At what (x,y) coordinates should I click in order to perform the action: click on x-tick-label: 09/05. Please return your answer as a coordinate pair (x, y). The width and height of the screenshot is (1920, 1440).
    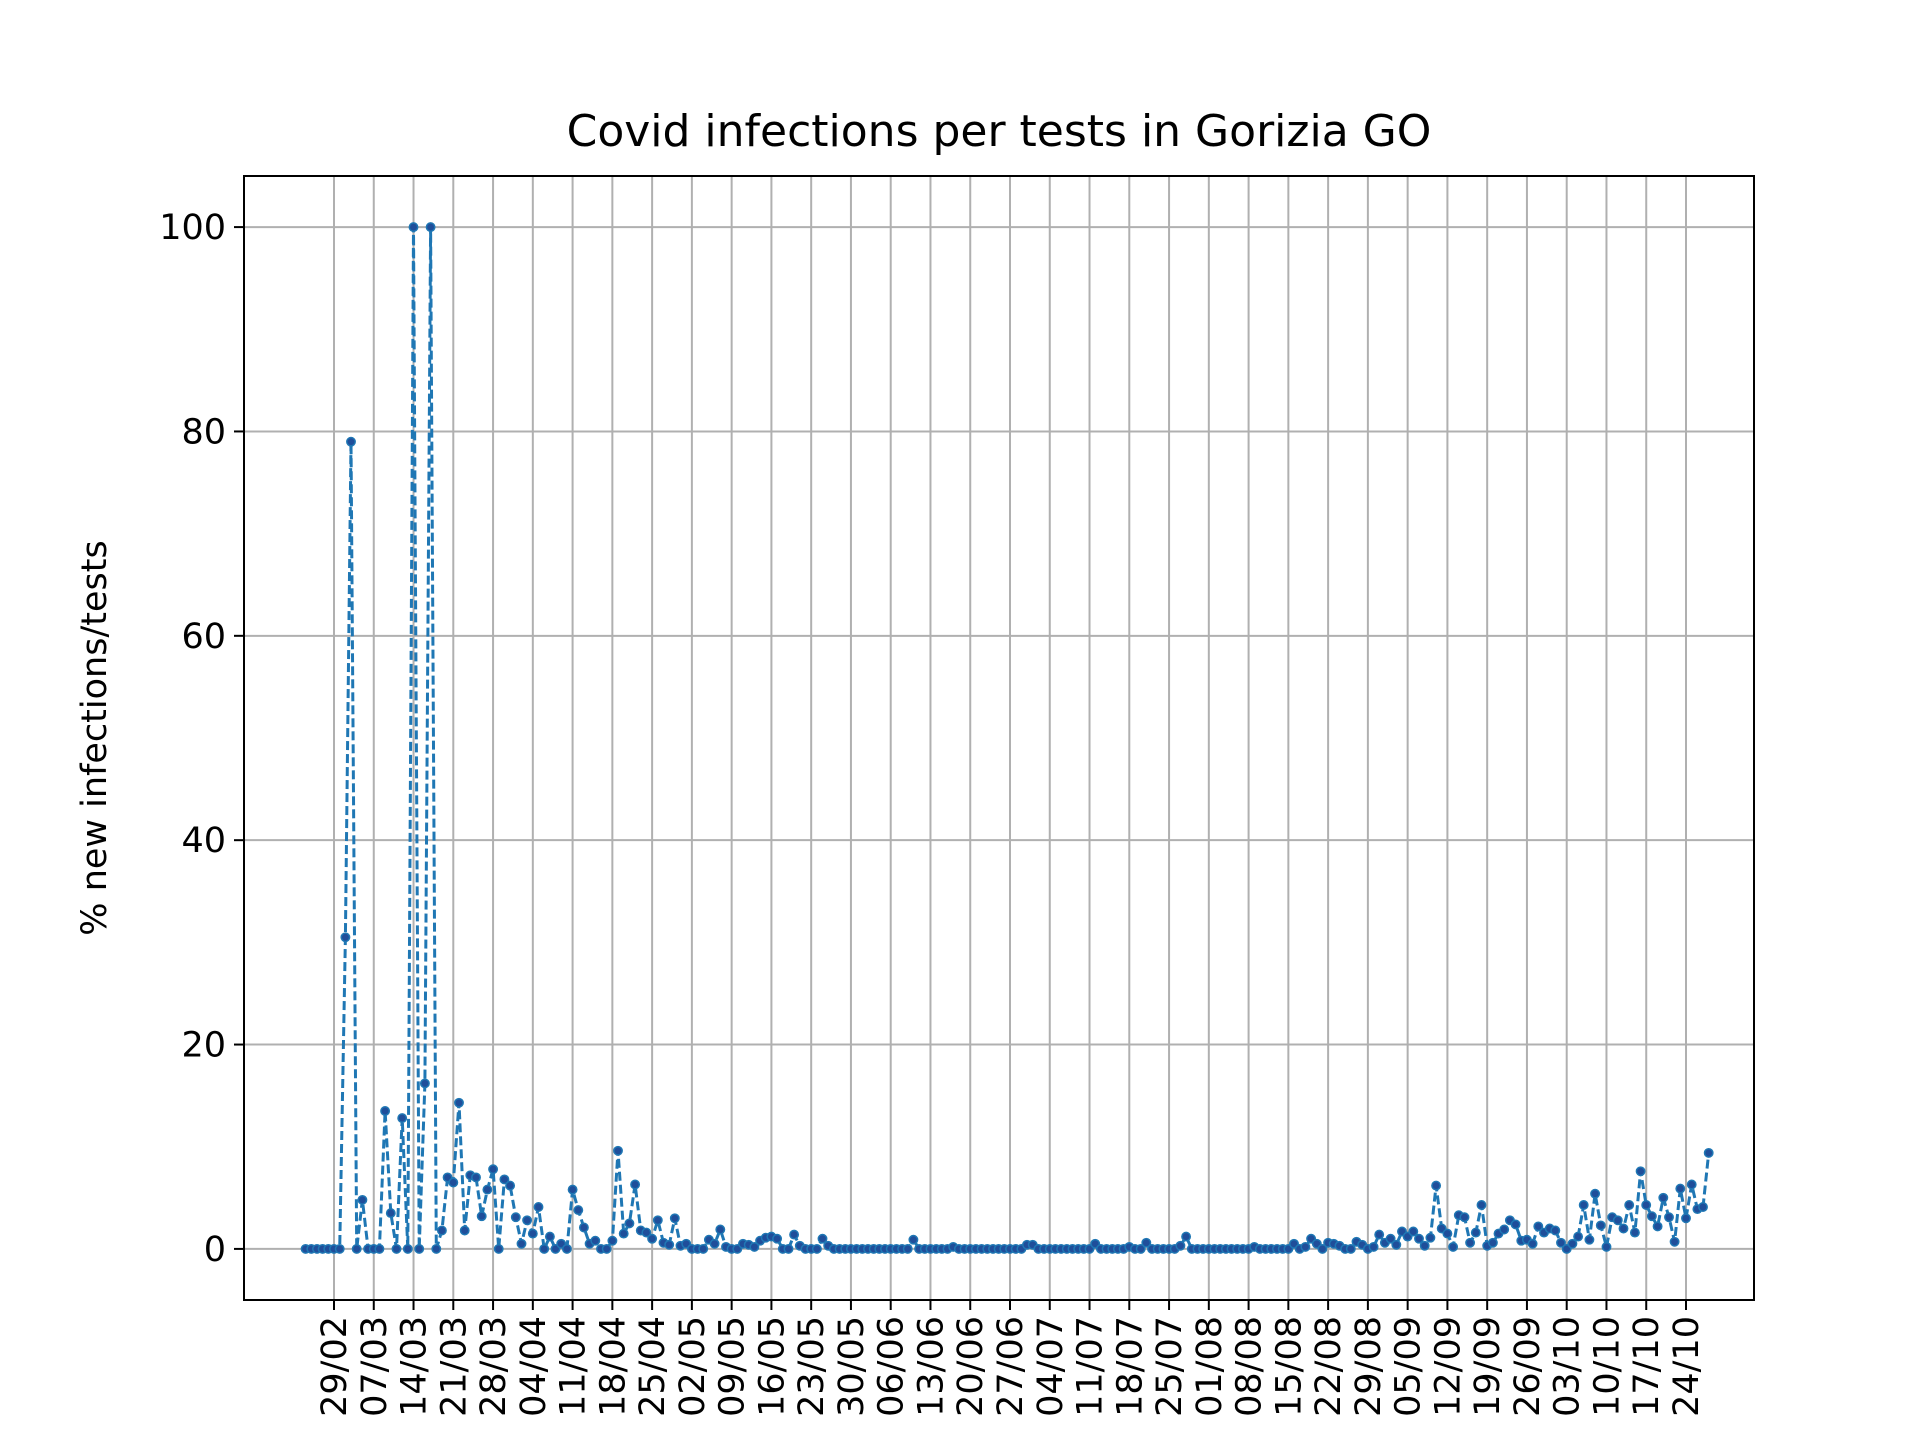
    Looking at the image, I should click on (733, 1366).